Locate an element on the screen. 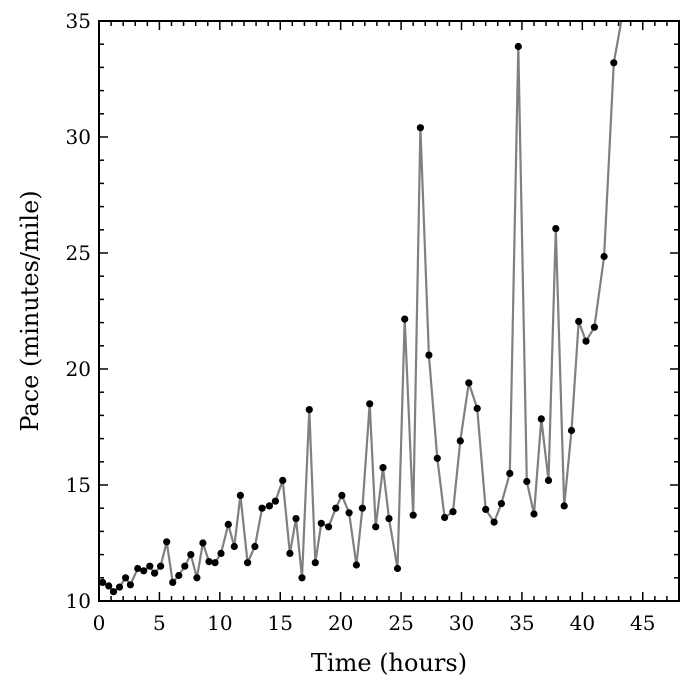  x-tick-label: 0 is located at coordinates (99, 623).